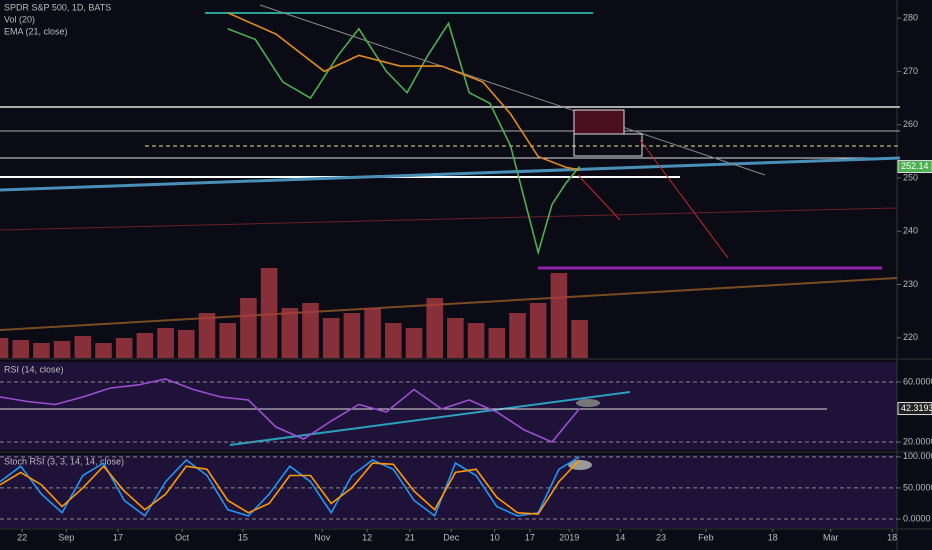 This screenshot has width=932, height=550. What do you see at coordinates (451, 537) in the screenshot?
I see `x-tick-label: Dec` at bounding box center [451, 537].